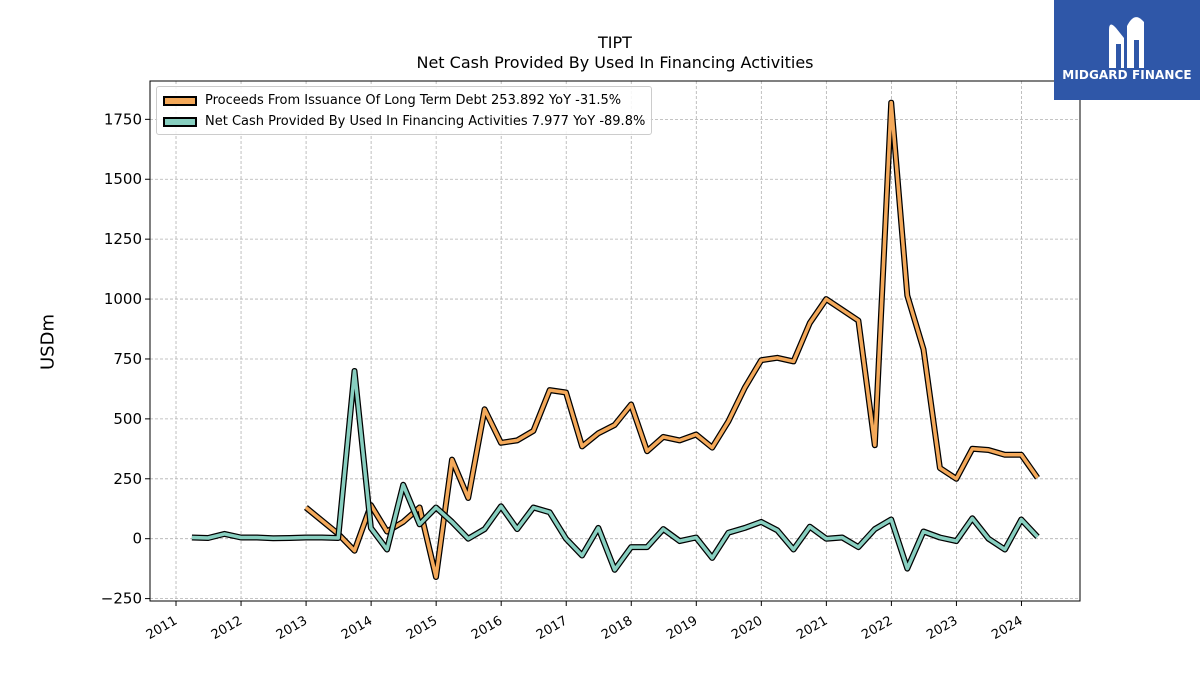 This screenshot has width=1200, height=675. What do you see at coordinates (877, 628) in the screenshot?
I see `x-tick-label: 2022` at bounding box center [877, 628].